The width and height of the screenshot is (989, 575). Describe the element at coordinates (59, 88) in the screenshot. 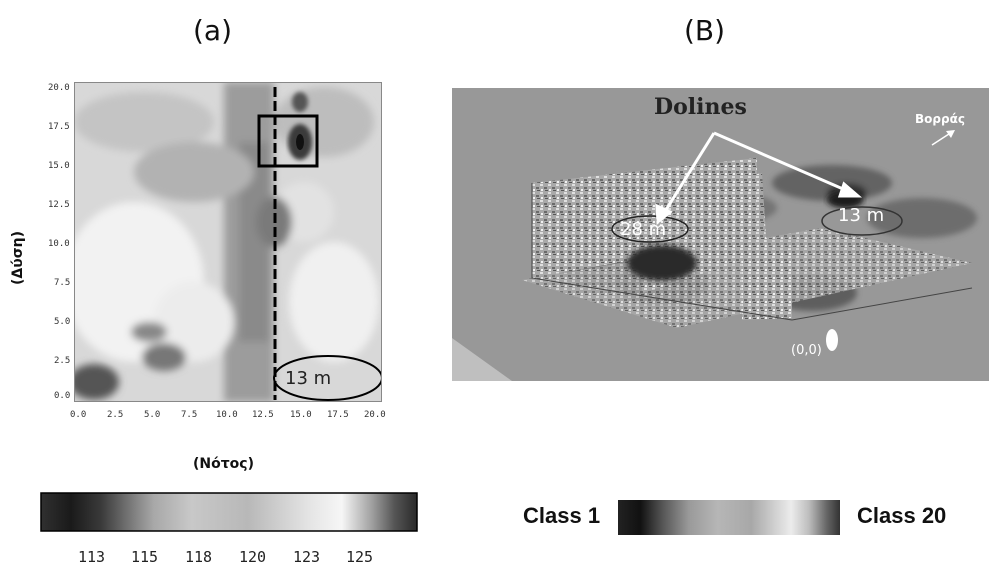

I see `y-tick: 20.0` at that location.